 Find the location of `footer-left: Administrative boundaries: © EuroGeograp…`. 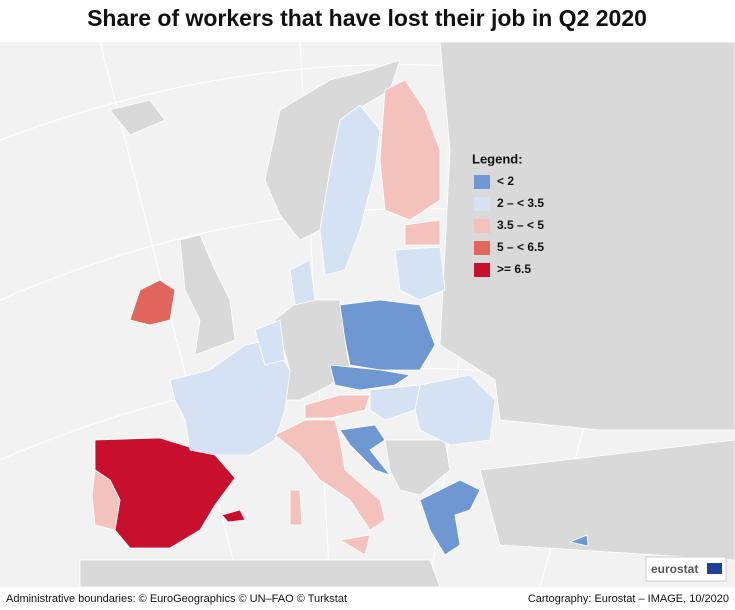

footer-left: Administrative boundaries: © EuroGeograp… is located at coordinates (176, 599).